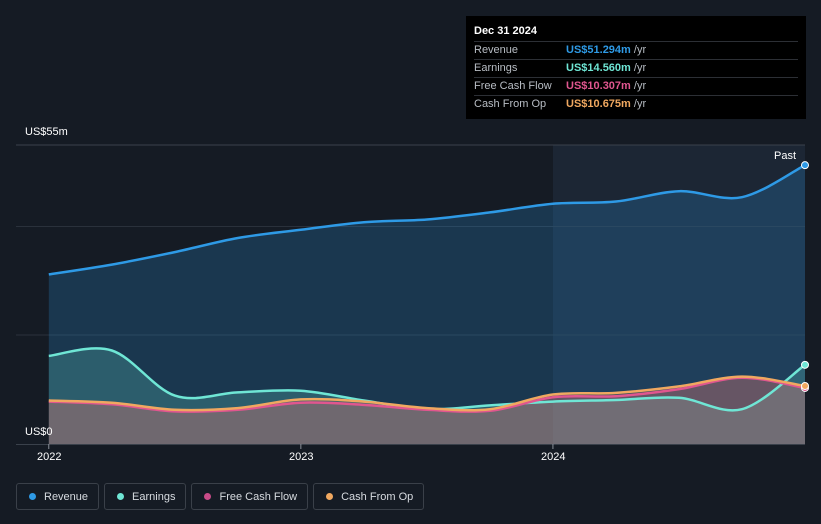 This screenshot has width=821, height=524. Describe the element at coordinates (154, 496) in the screenshot. I see `legend-label: Earnings` at that location.